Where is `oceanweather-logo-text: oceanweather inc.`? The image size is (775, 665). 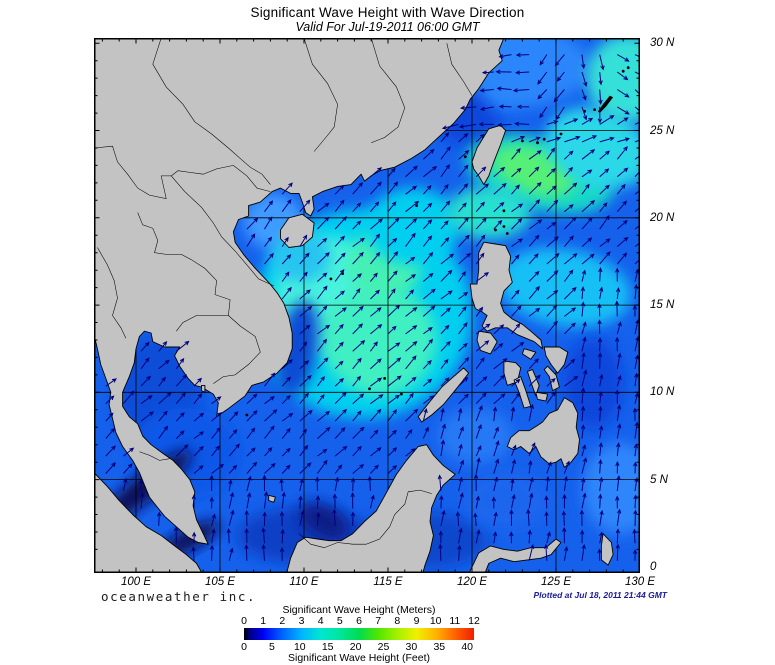
oceanweather-logo-text: oceanweather inc. is located at coordinates (179, 596).